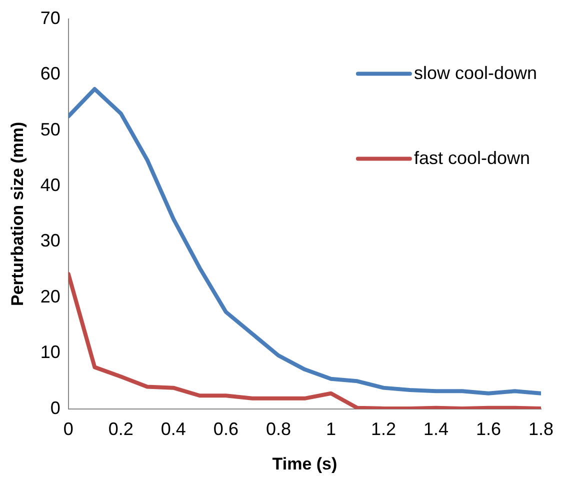  What do you see at coordinates (68, 428) in the screenshot?
I see `x-tick-label: 0` at bounding box center [68, 428].